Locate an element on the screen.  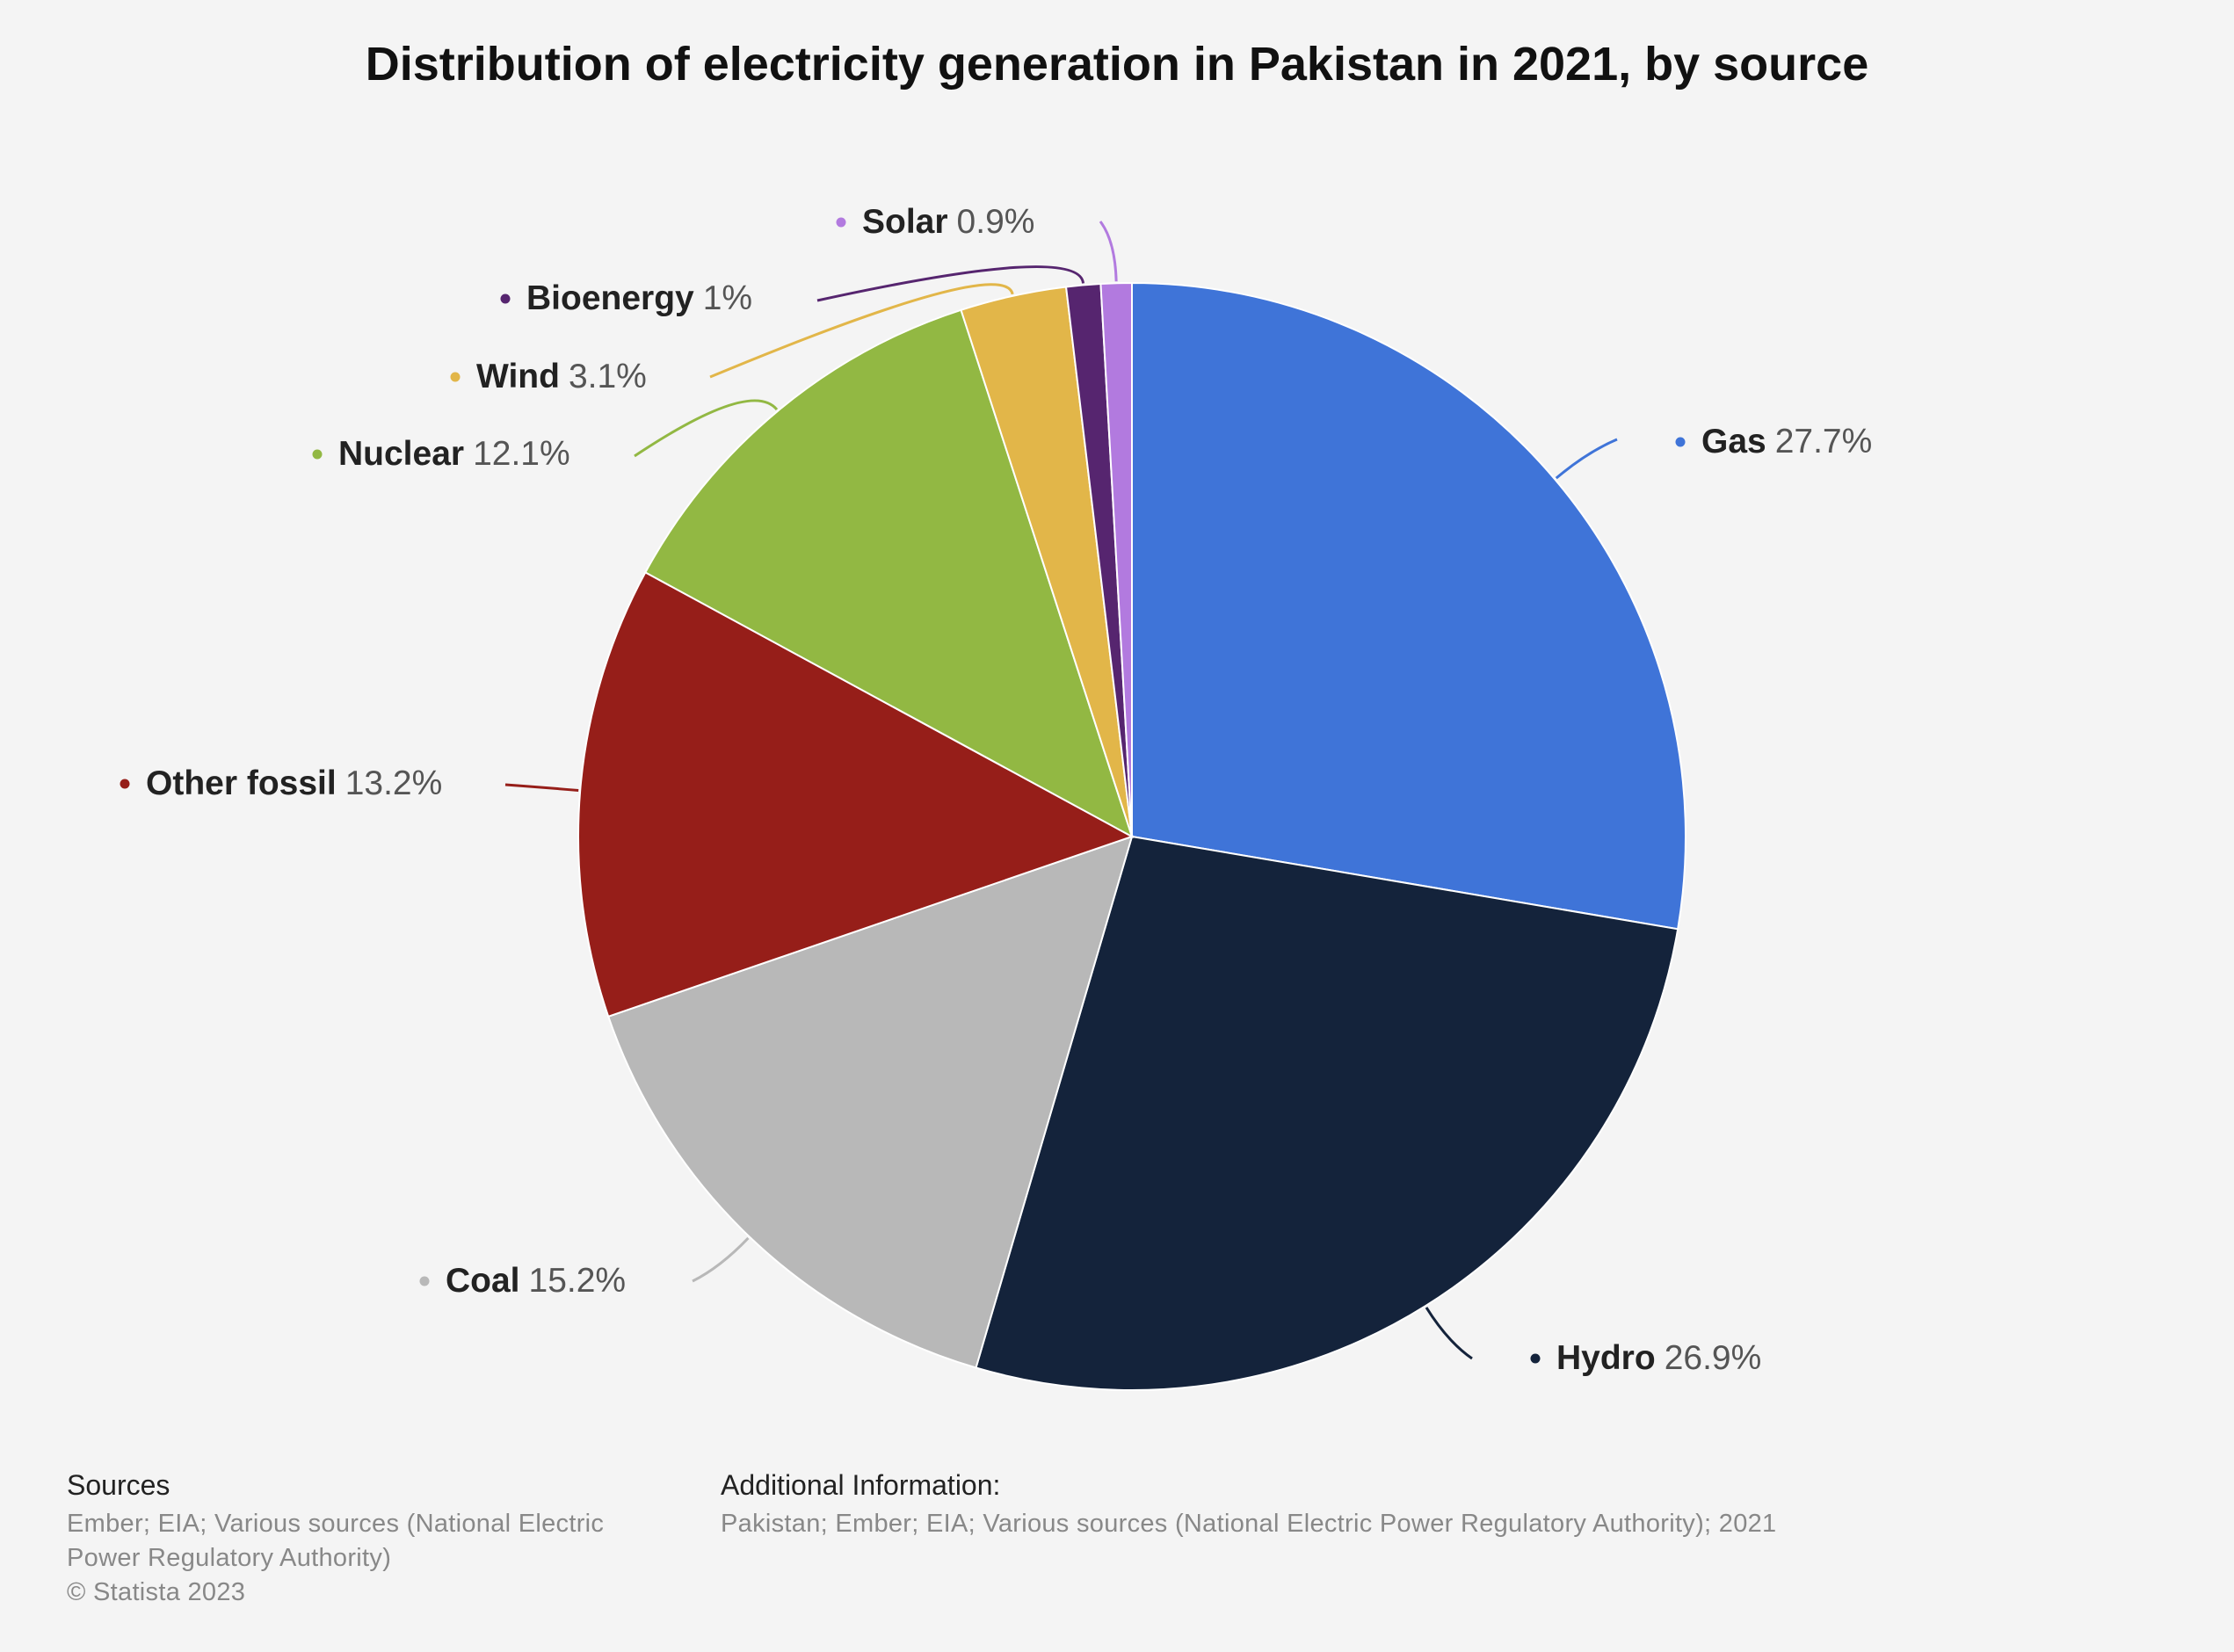
slice-label-name: Hydro is located at coordinates (1606, 1358).